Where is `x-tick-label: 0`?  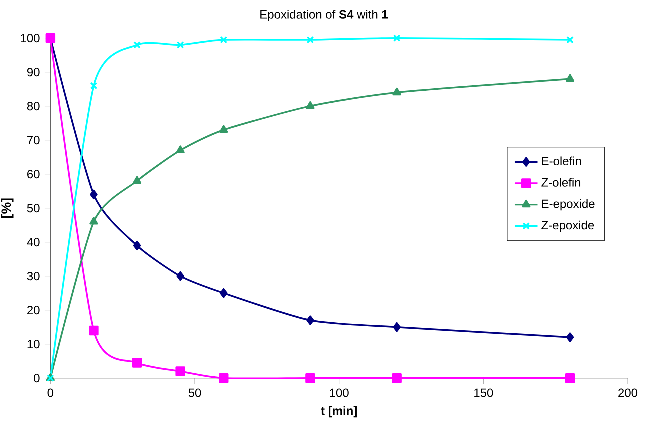 x-tick-label: 0 is located at coordinates (51, 393).